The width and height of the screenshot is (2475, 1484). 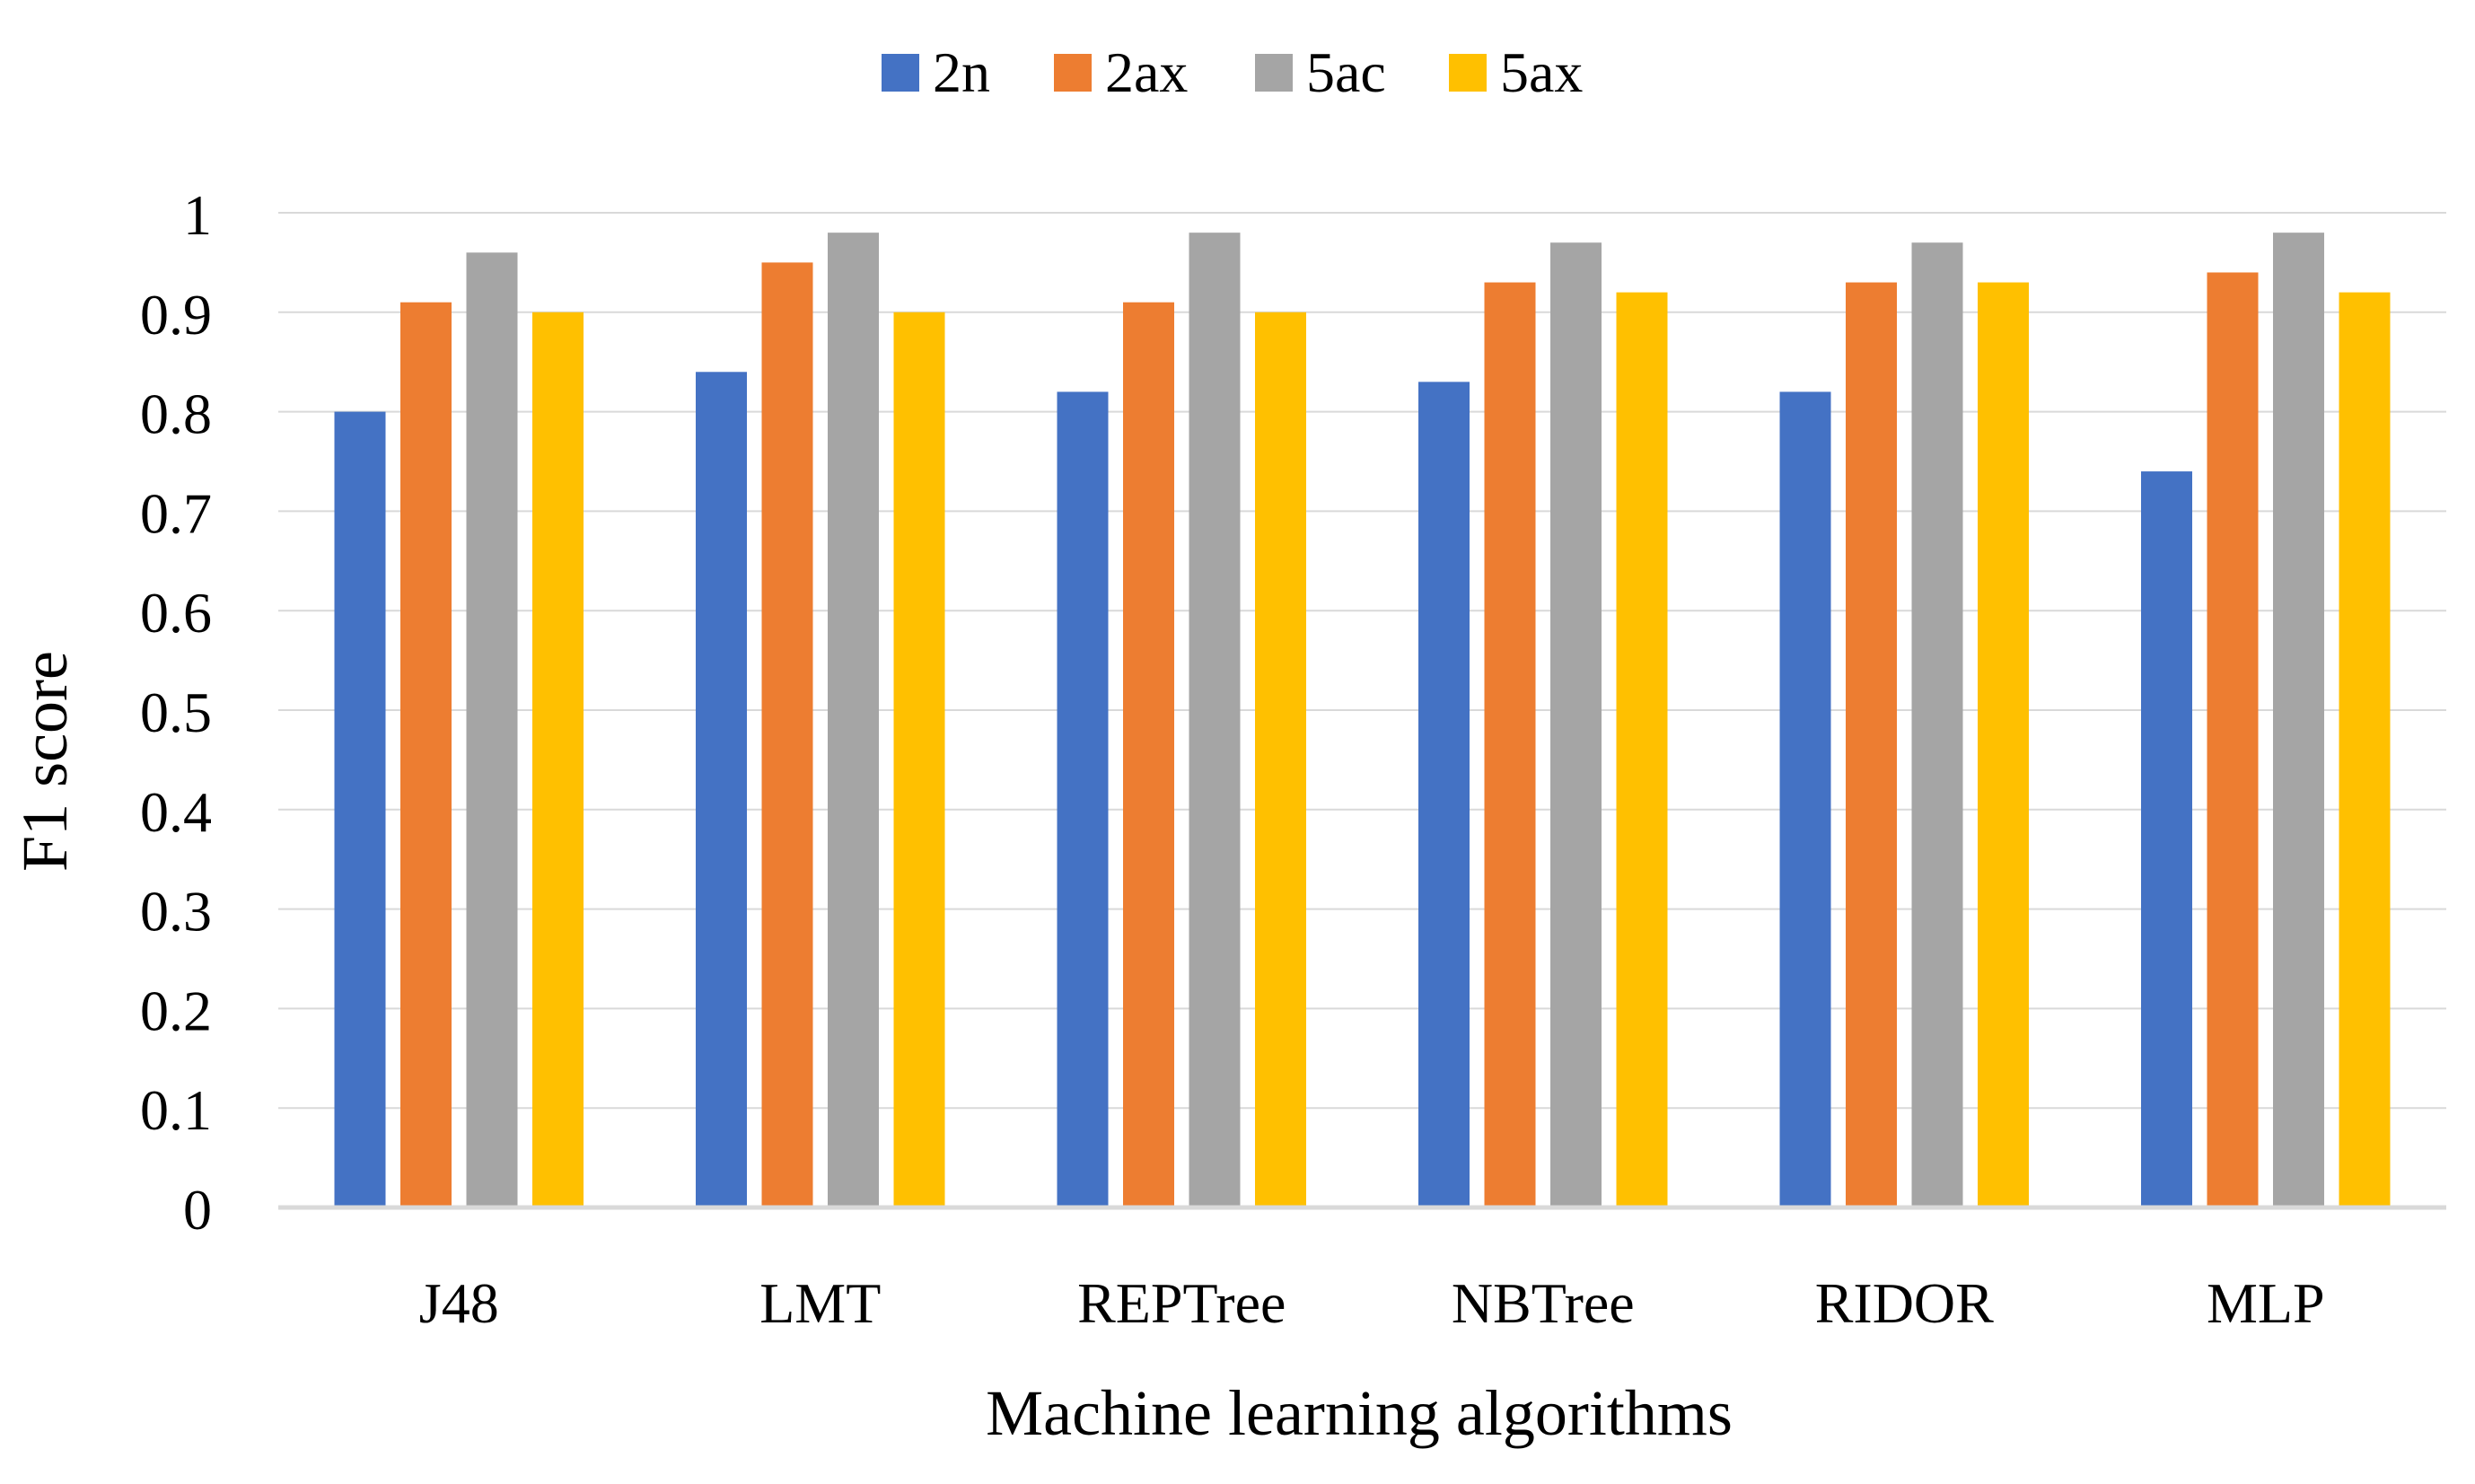 What do you see at coordinates (1904, 1303) in the screenshot?
I see `x-tick-label: RIDOR` at bounding box center [1904, 1303].